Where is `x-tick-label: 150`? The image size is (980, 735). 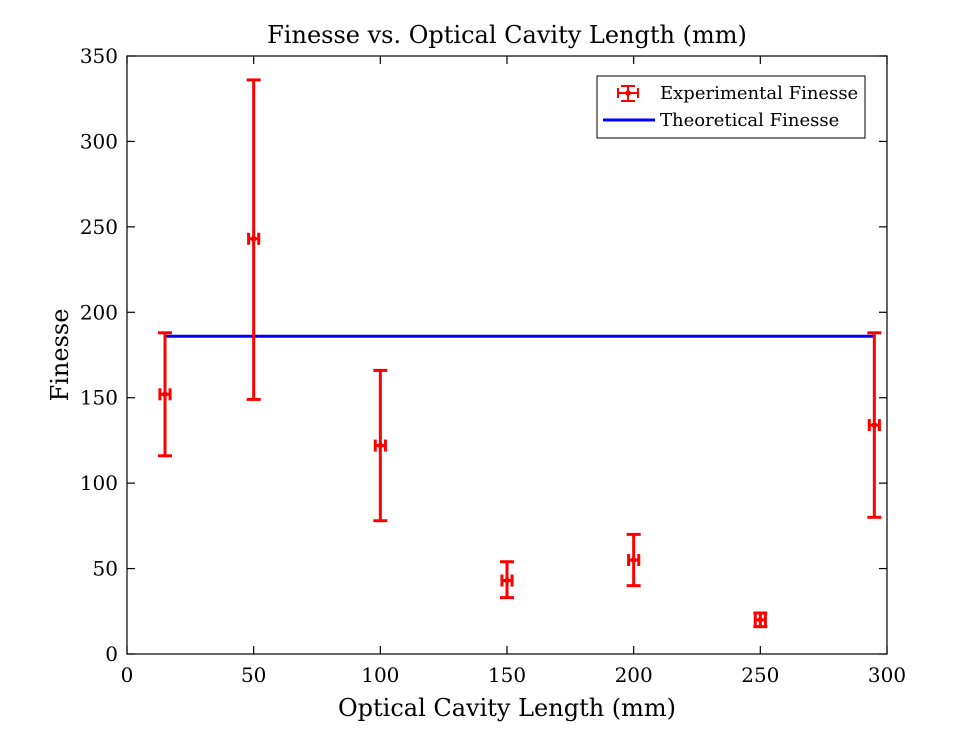
x-tick-label: 150 is located at coordinates (507, 675).